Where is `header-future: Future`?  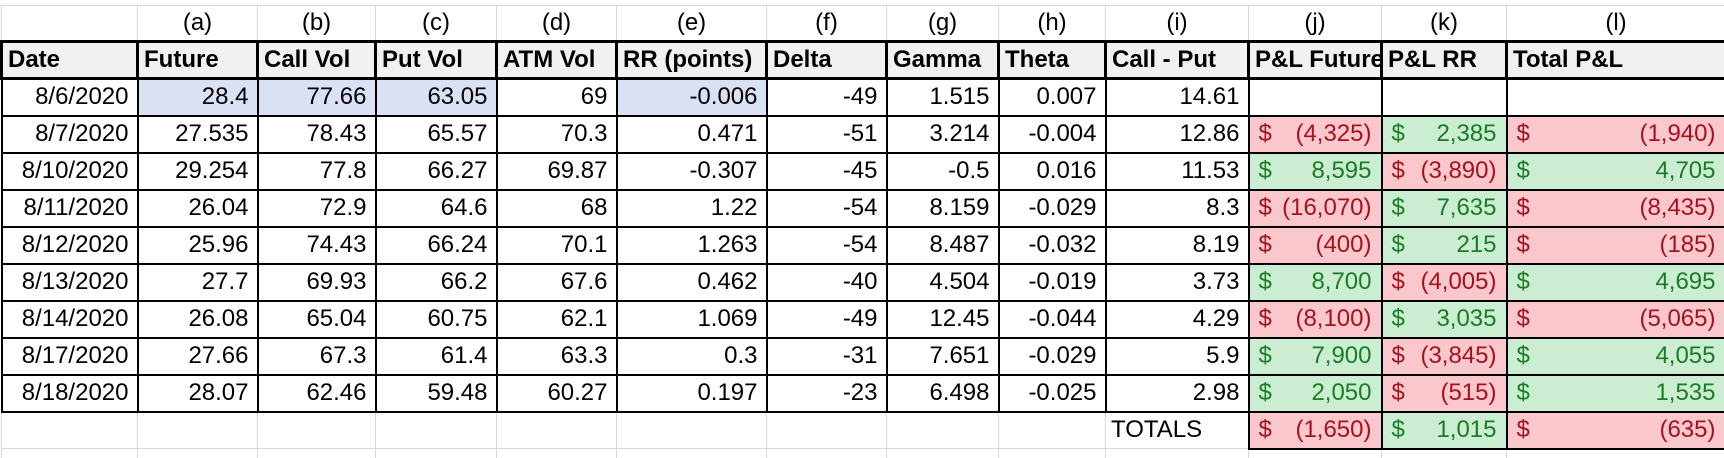
header-future: Future is located at coordinates (197, 60).